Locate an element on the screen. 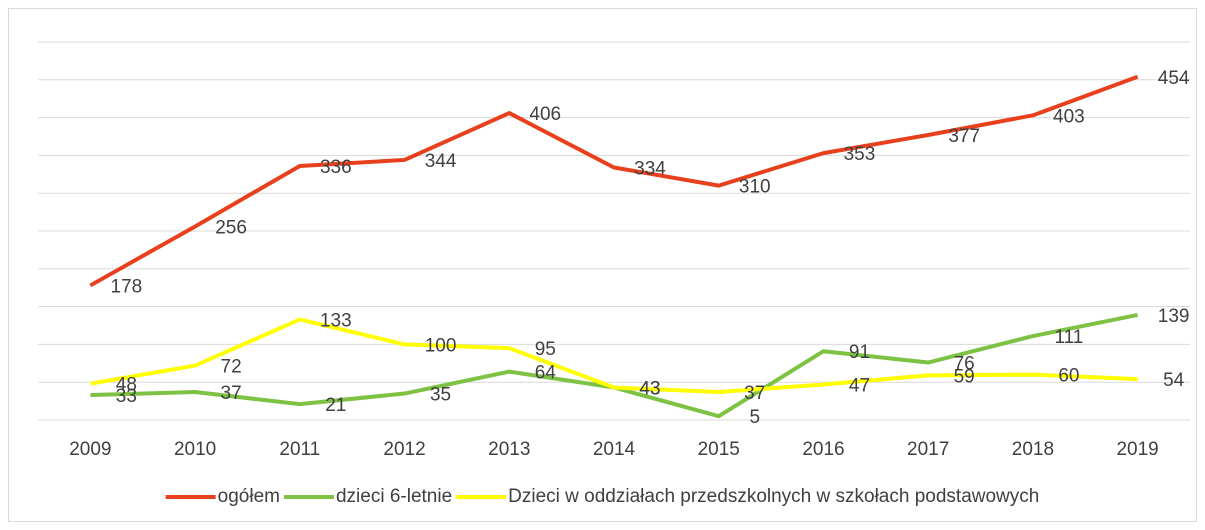 The image size is (1205, 530). data-label: 59 is located at coordinates (964, 376).